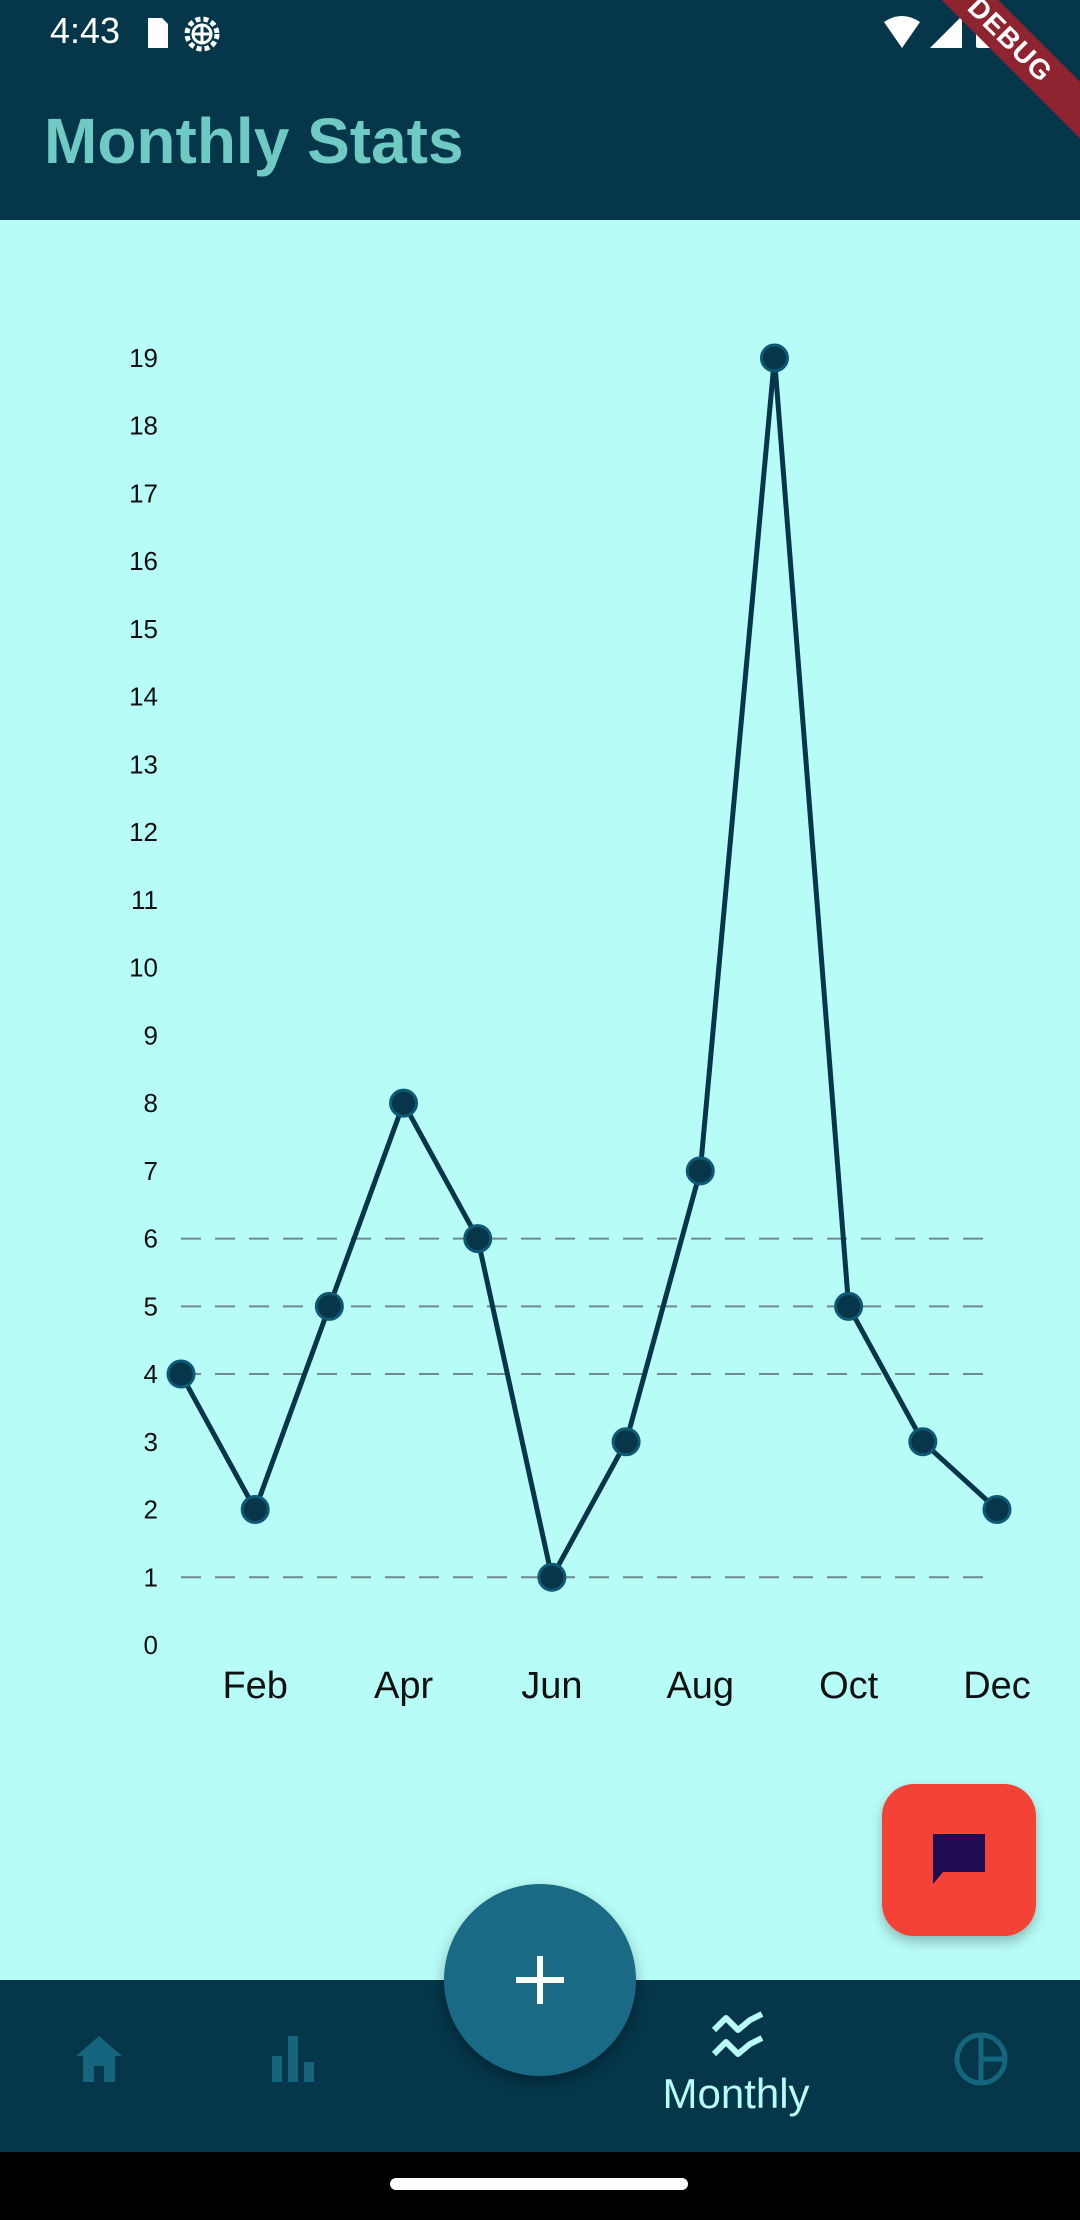 The image size is (1080, 2220). I want to click on system-navigation-bar, so click(540, 2186).